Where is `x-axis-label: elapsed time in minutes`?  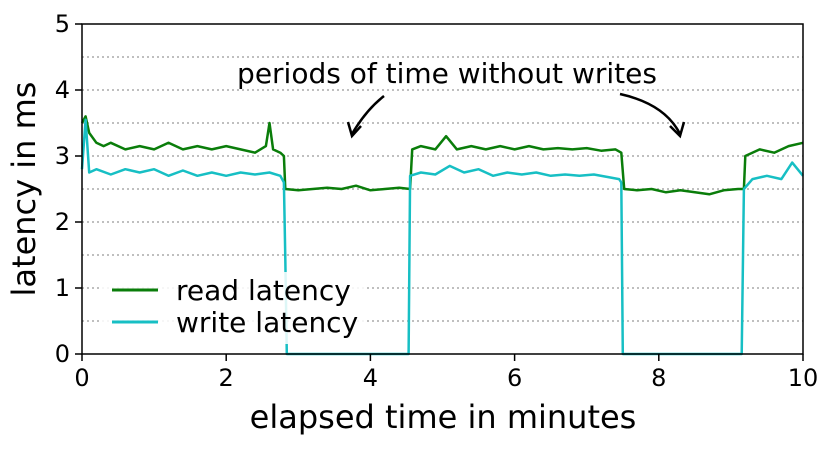
x-axis-label: elapsed time in minutes is located at coordinates (443, 417).